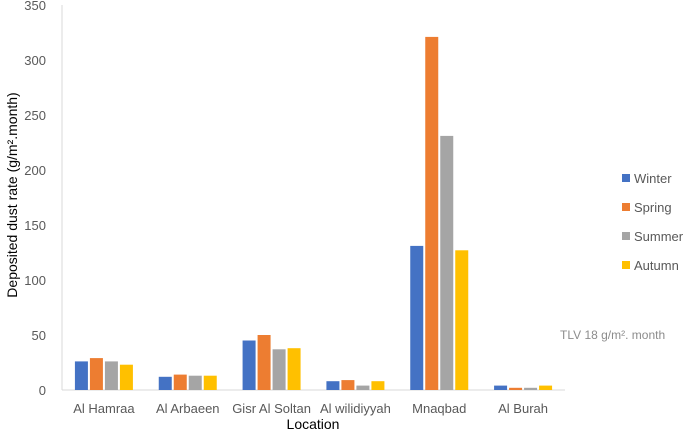 Image resolution: width=685 pixels, height=434 pixels. What do you see at coordinates (653, 222) in the screenshot?
I see `legend: Winter Spring Summer Autumn` at bounding box center [653, 222].